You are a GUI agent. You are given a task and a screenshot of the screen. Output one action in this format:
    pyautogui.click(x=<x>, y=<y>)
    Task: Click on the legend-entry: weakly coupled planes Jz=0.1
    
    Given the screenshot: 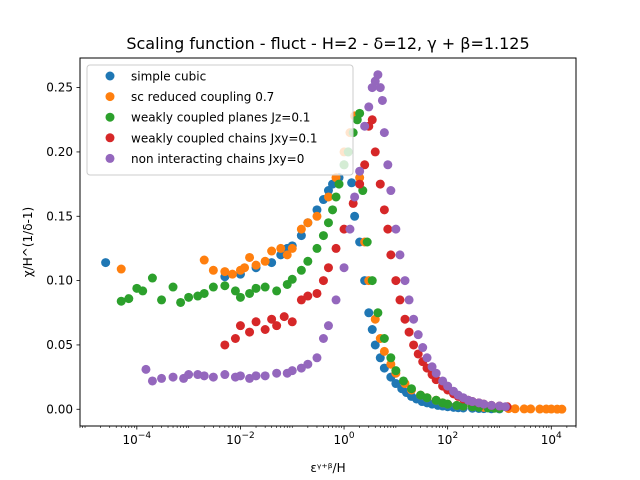 What is the action you would take?
    pyautogui.click(x=207, y=118)
    